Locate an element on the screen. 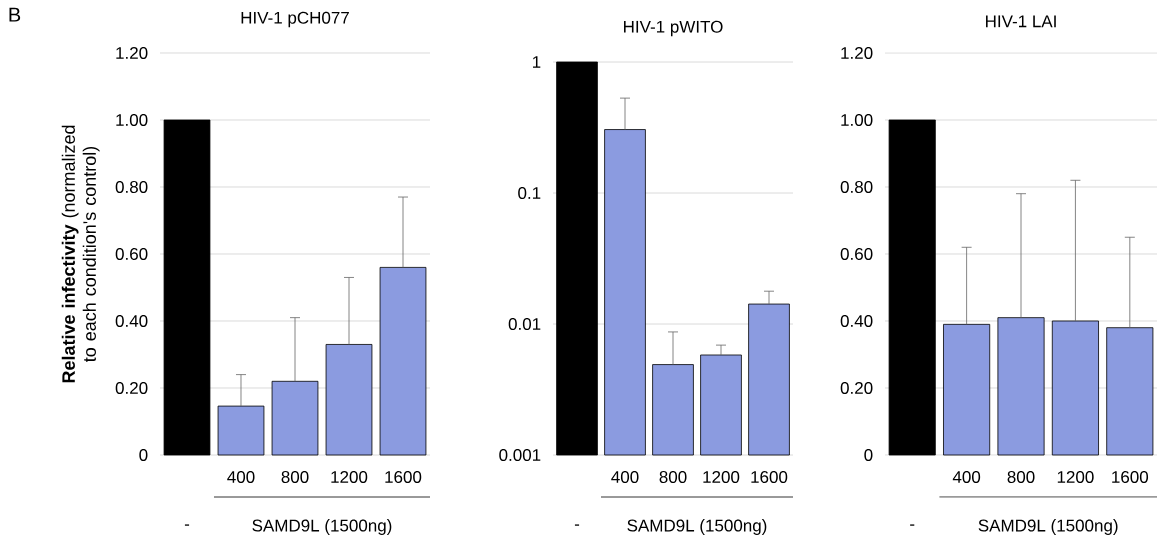 The height and width of the screenshot is (535, 1158). chart-title: HIV-1 pWITO is located at coordinates (673, 28).